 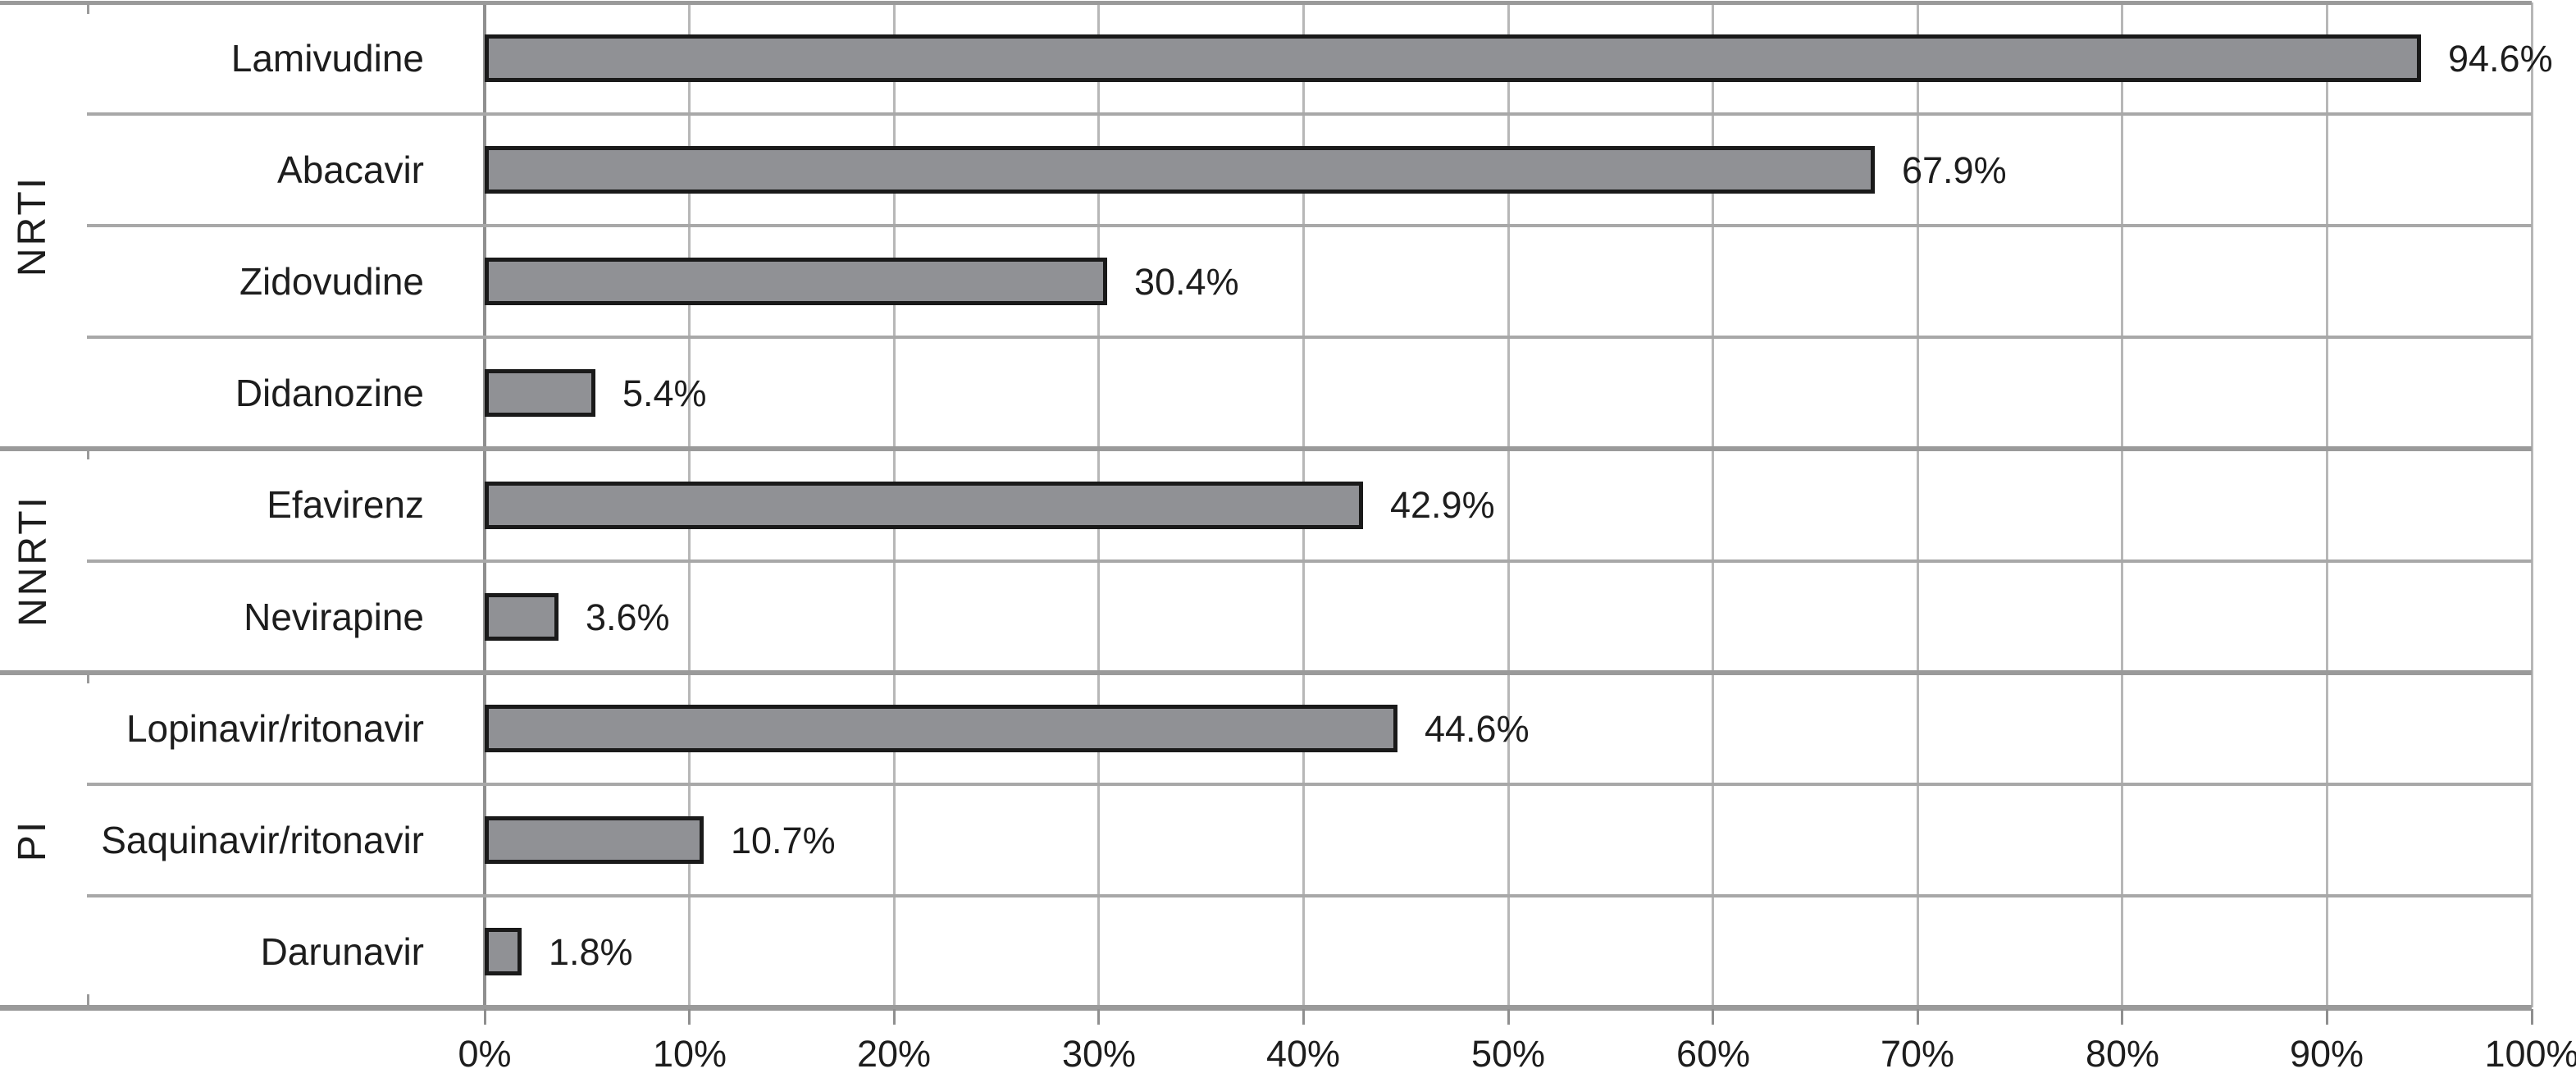 I want to click on x-tick-label: 20%, so click(x=894, y=1054).